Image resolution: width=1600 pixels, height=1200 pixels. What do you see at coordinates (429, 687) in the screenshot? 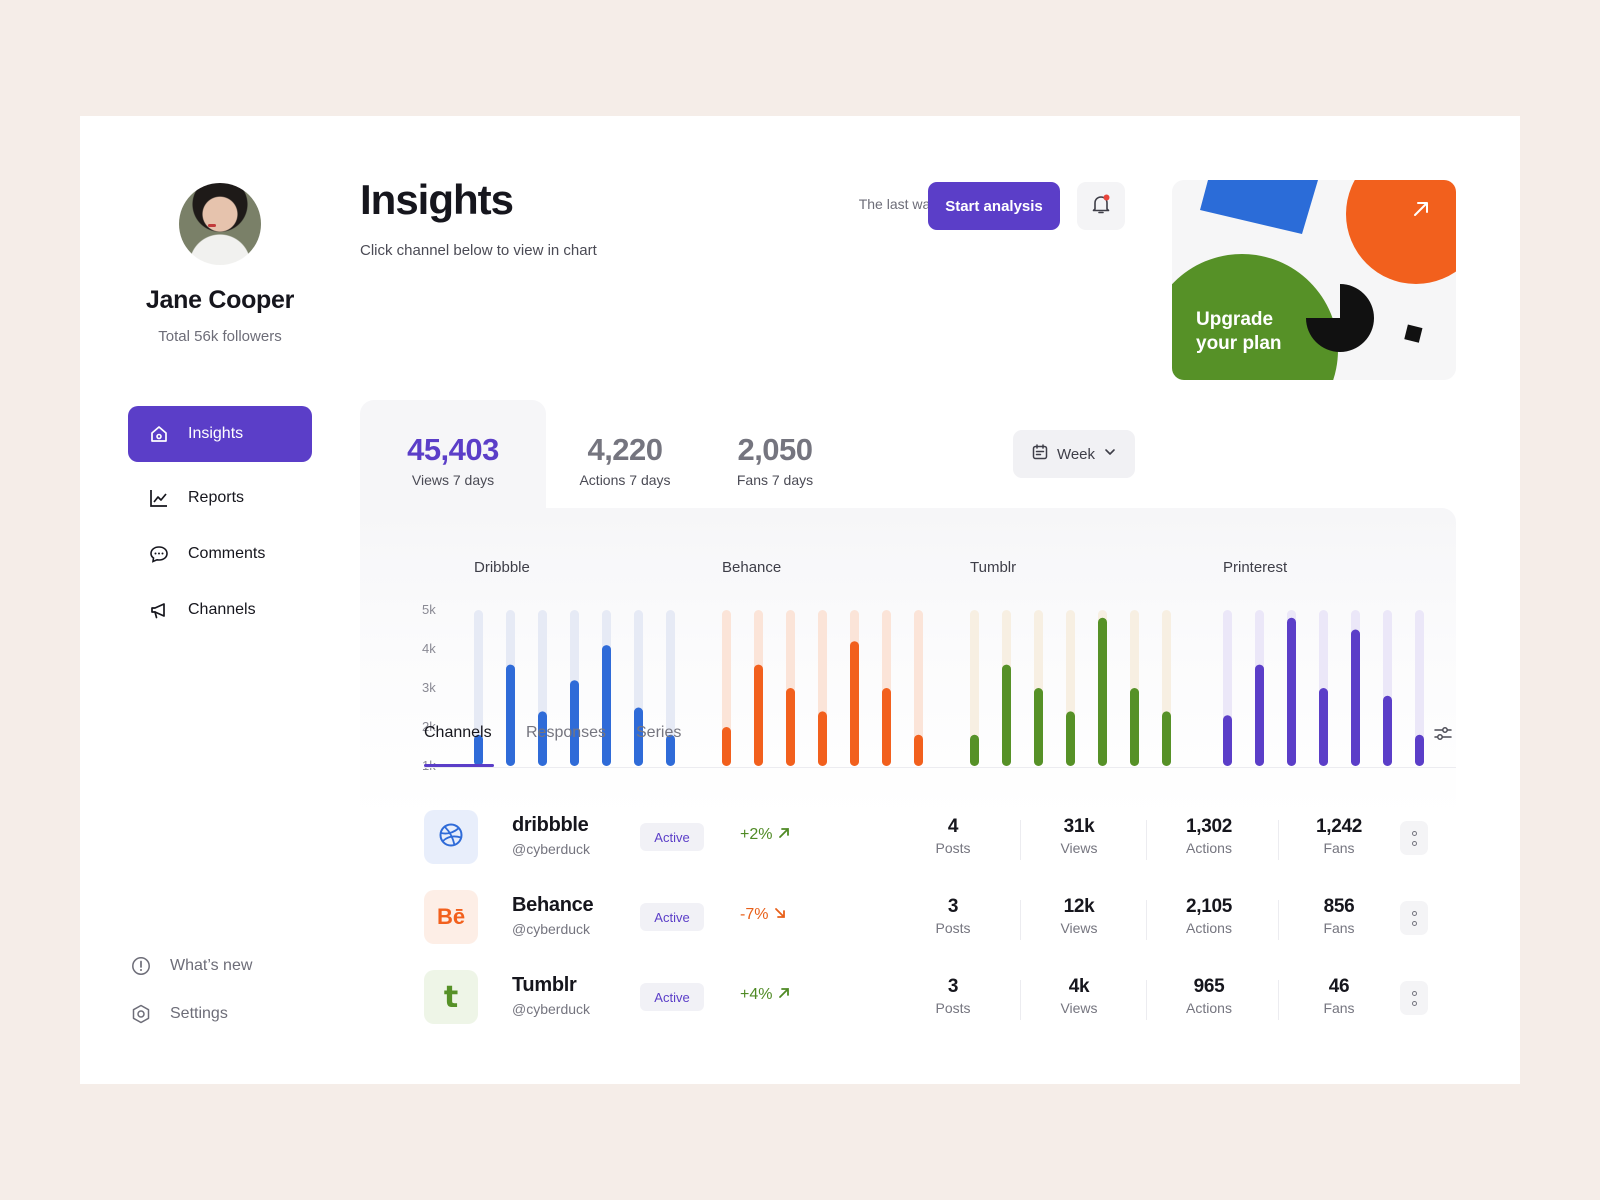
I see `y-tick-label: 3k` at bounding box center [429, 687].